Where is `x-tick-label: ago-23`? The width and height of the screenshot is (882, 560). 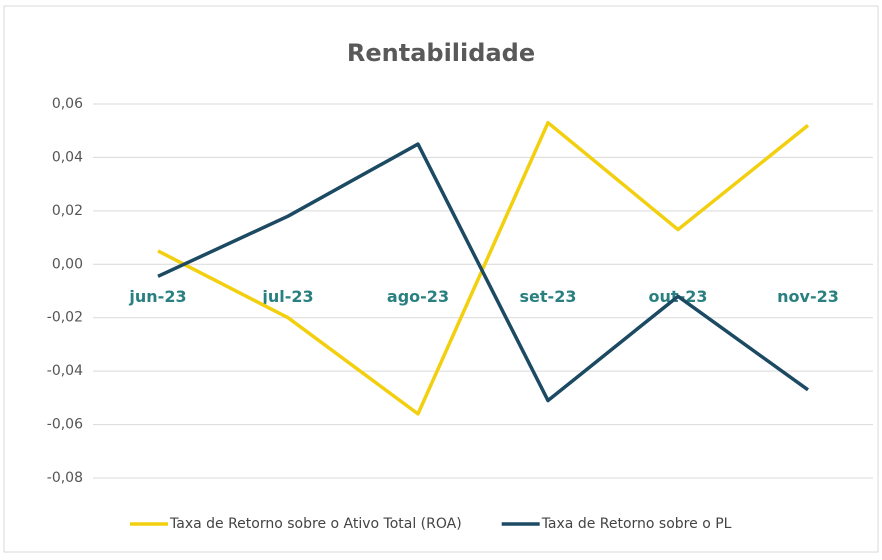 x-tick-label: ago-23 is located at coordinates (418, 296).